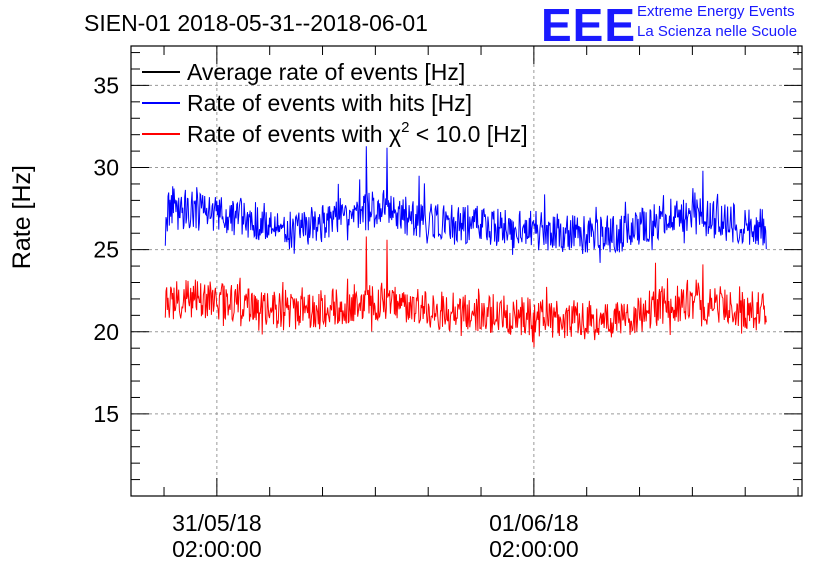  Describe the element at coordinates (106, 250) in the screenshot. I see `y-tick-label: 25` at that location.